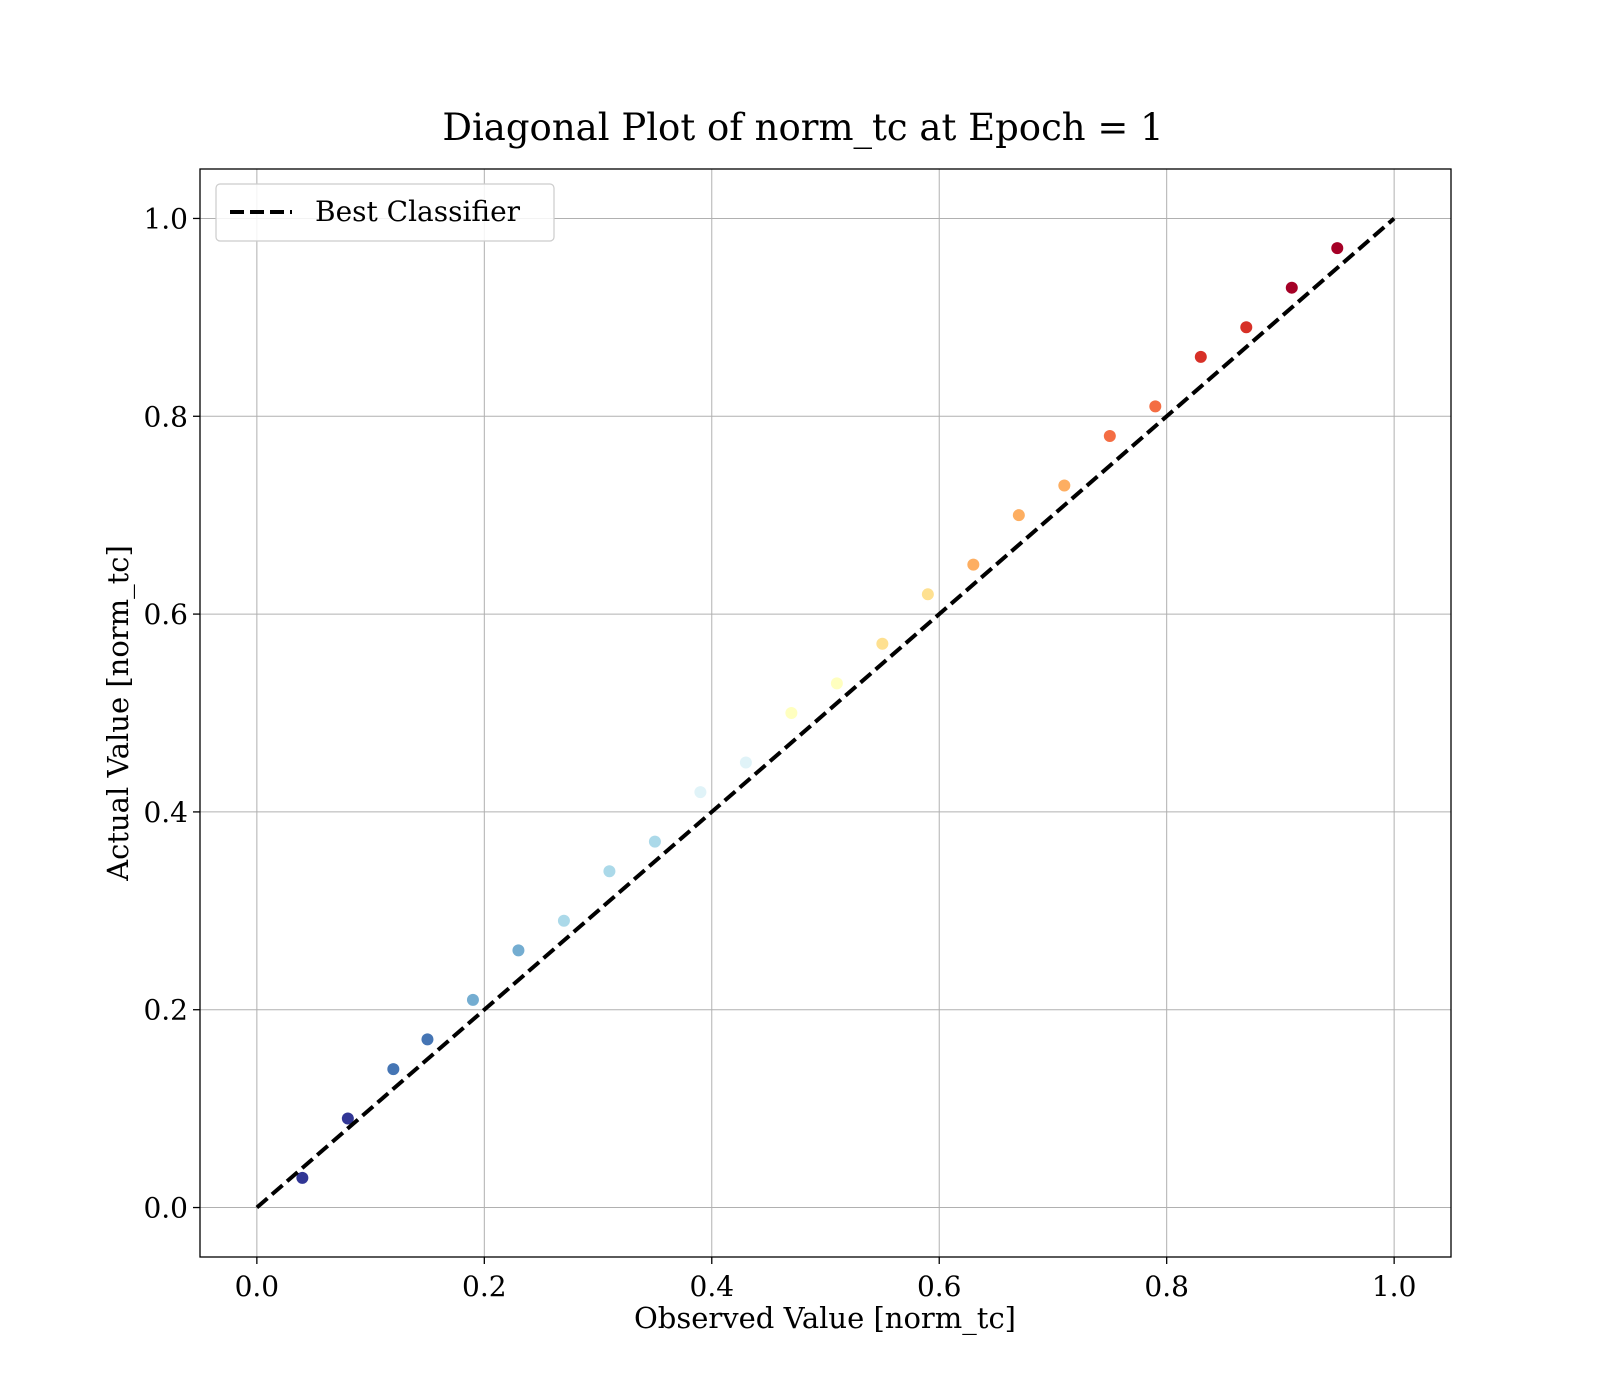  What do you see at coordinates (826, 1280) in the screenshot?
I see `x-axis-ticks: 0.0 0.2 0.4 0.6 0.8 1.0` at bounding box center [826, 1280].